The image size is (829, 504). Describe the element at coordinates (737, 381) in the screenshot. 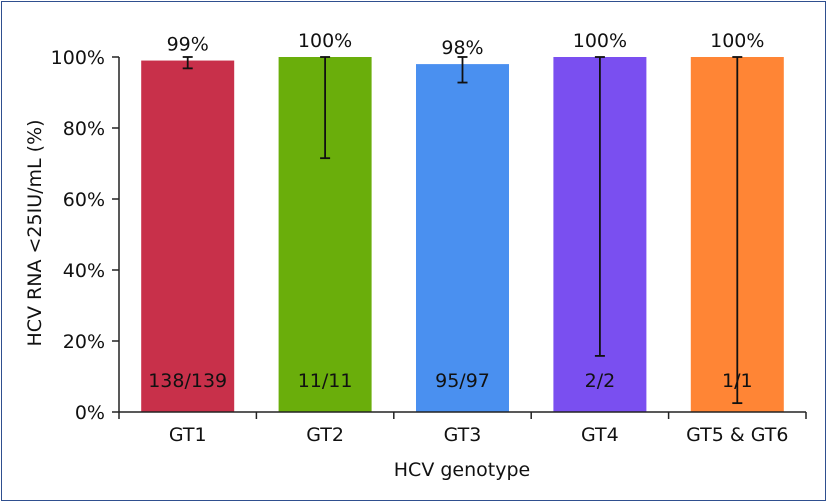

I see `count-label: 1/1` at that location.